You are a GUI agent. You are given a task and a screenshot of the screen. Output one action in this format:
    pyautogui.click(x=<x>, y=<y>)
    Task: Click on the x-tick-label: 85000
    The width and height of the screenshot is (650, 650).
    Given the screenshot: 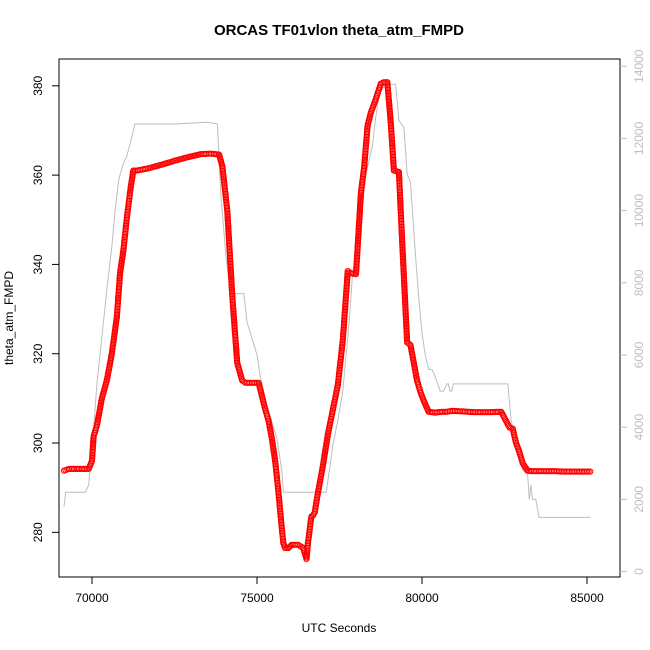 What is the action you would take?
    pyautogui.click(x=587, y=598)
    